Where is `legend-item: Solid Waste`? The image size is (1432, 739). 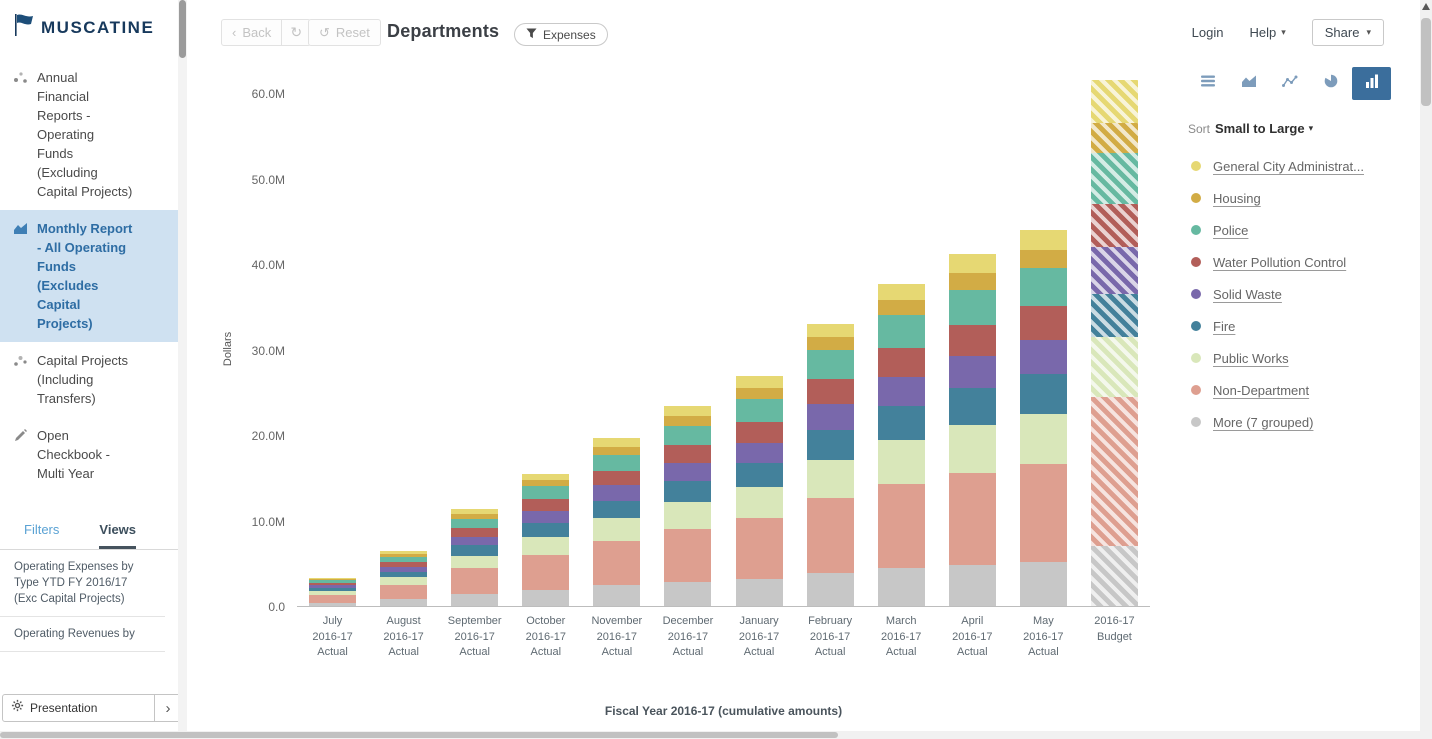
legend-item: Solid Waste is located at coordinates (1277, 294).